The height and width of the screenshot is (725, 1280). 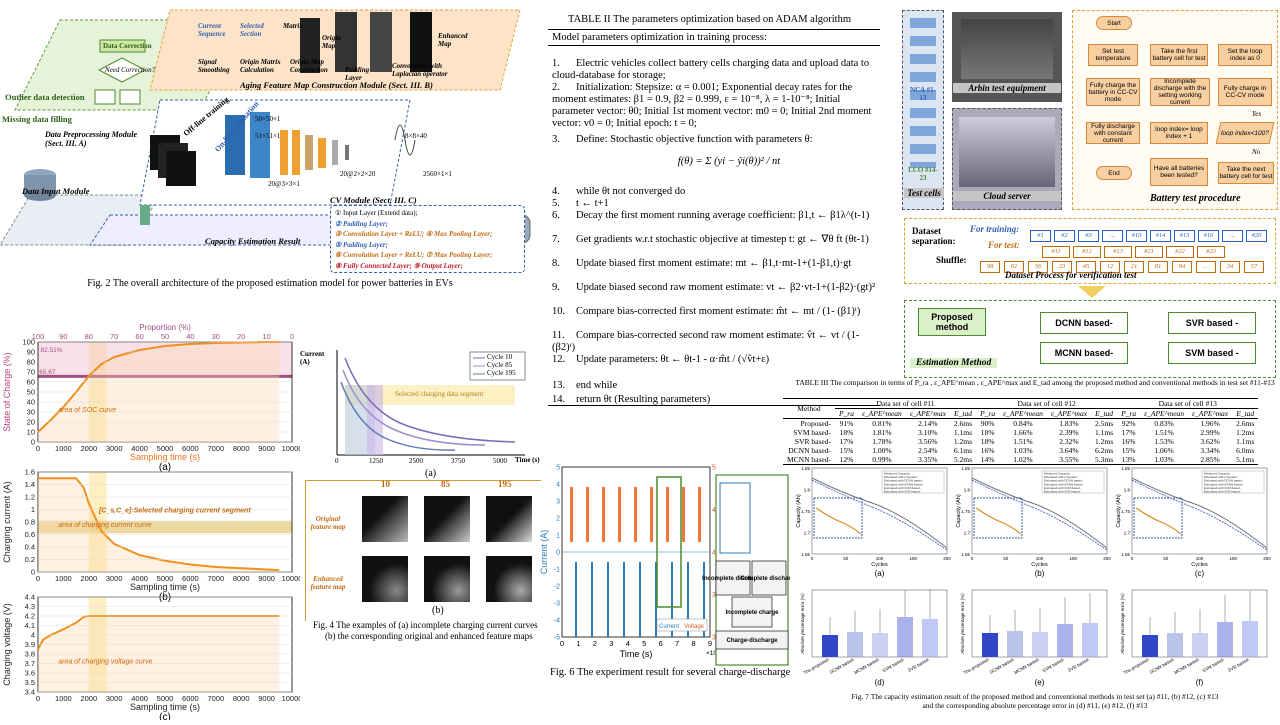 What do you see at coordinates (882, 450) in the screenshot?
I see `td-value: 1.00%` at bounding box center [882, 450].